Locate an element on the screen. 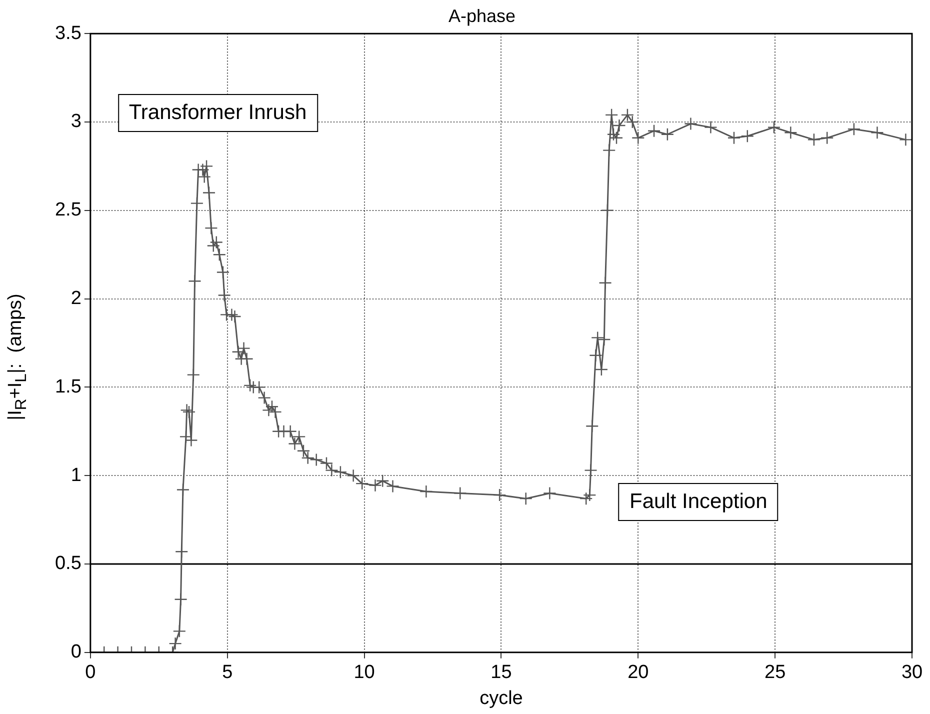  x-tick-label: 15 is located at coordinates (501, 673).